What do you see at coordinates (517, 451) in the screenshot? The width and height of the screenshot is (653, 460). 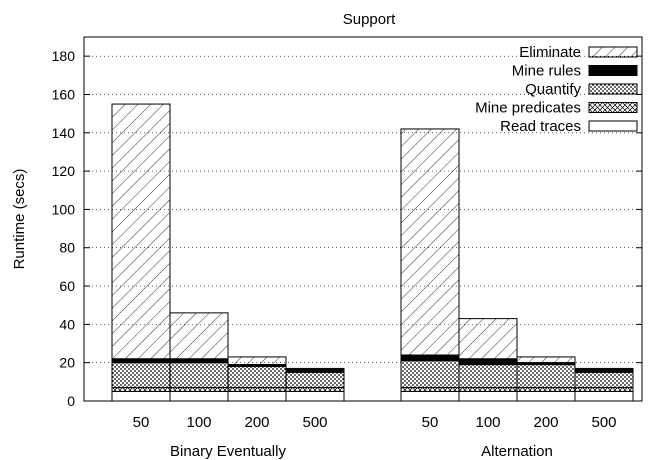 I see `group-label: Alternation` at bounding box center [517, 451].